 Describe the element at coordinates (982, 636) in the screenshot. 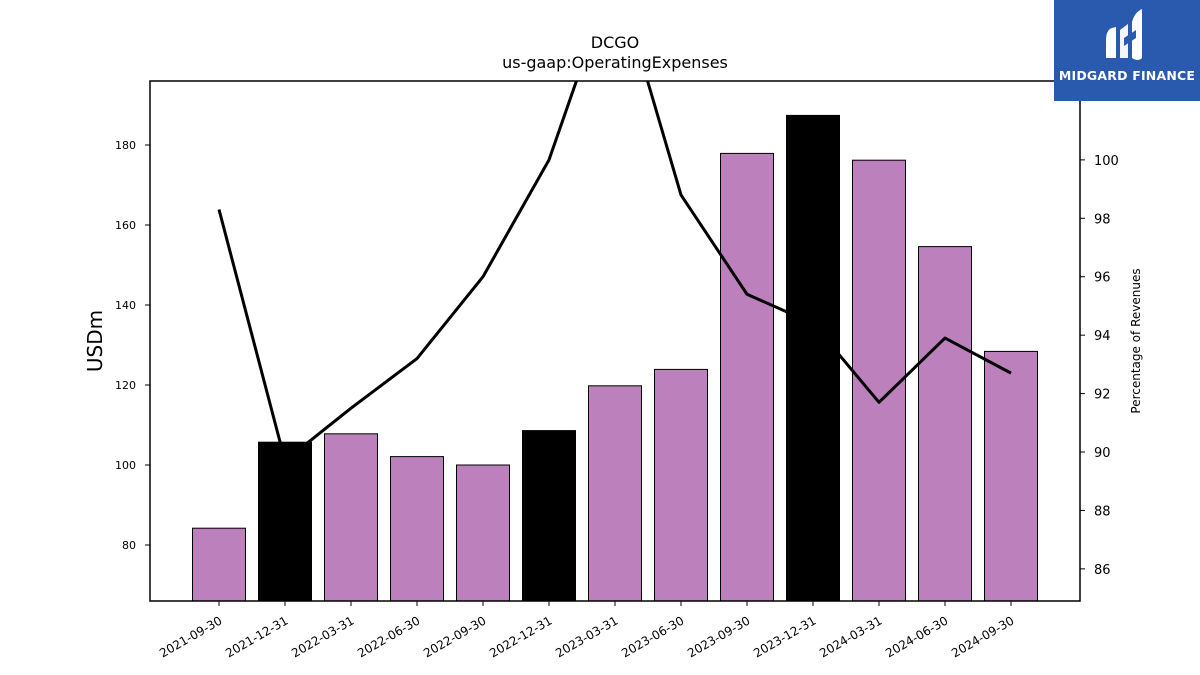

I see `x-tick-label: 2024-09-30` at that location.